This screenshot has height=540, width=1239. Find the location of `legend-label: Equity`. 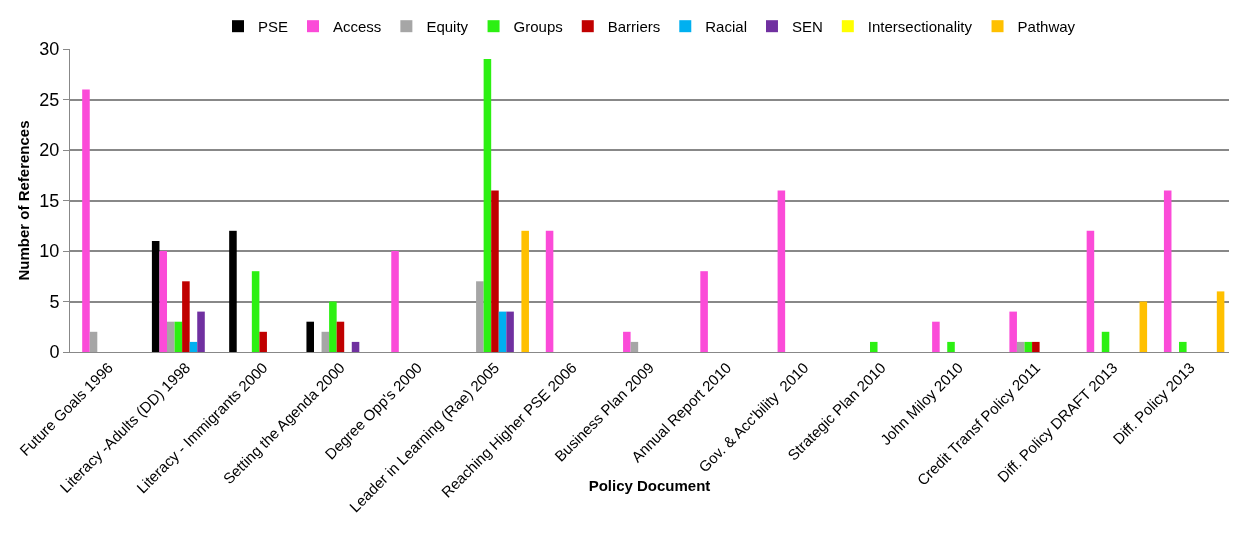

legend-label: Equity is located at coordinates (447, 27).